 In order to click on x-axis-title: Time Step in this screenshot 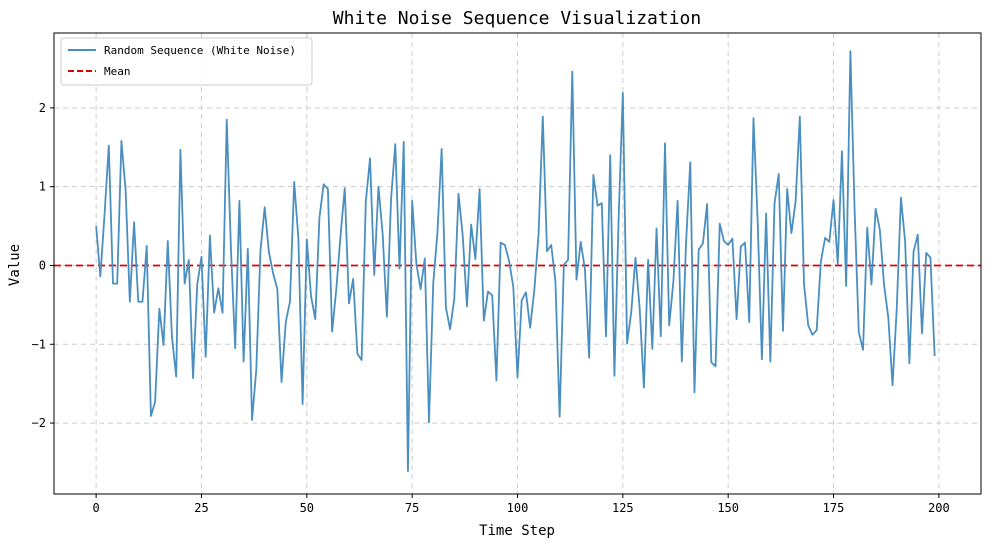, I will do `click(517, 531)`.